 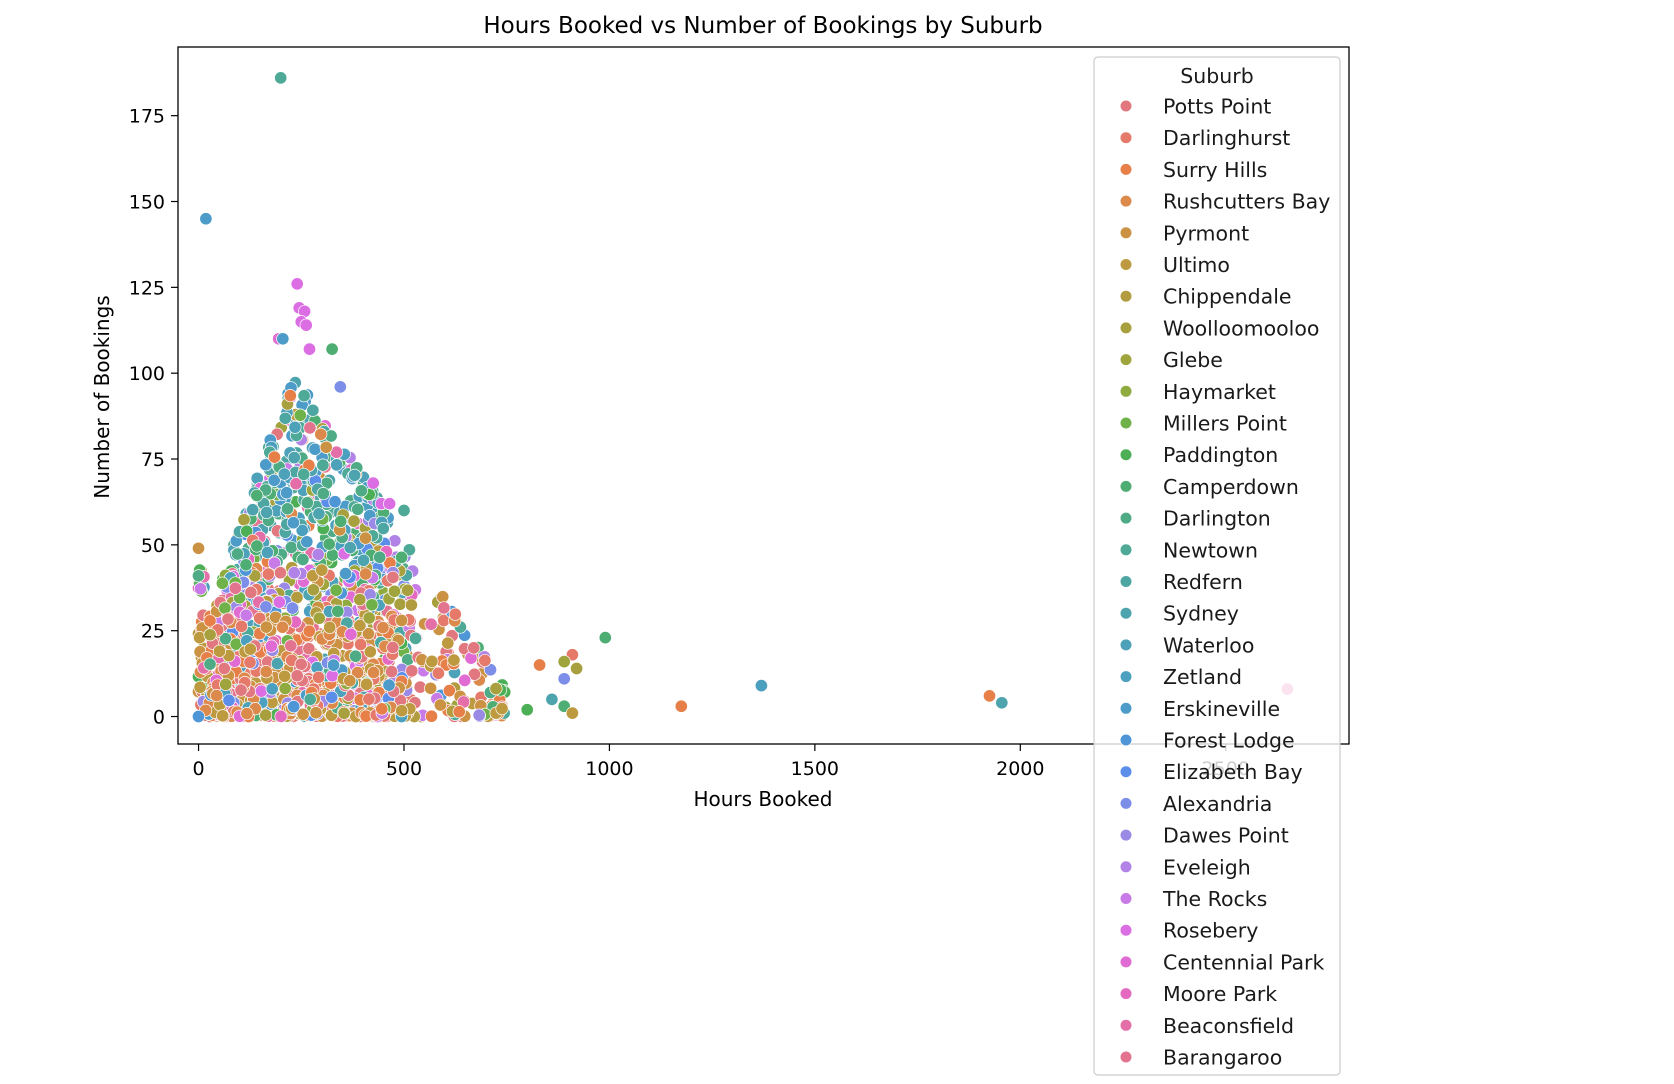 What do you see at coordinates (1179, 614) in the screenshot?
I see `legend-entry: Sydney` at bounding box center [1179, 614].